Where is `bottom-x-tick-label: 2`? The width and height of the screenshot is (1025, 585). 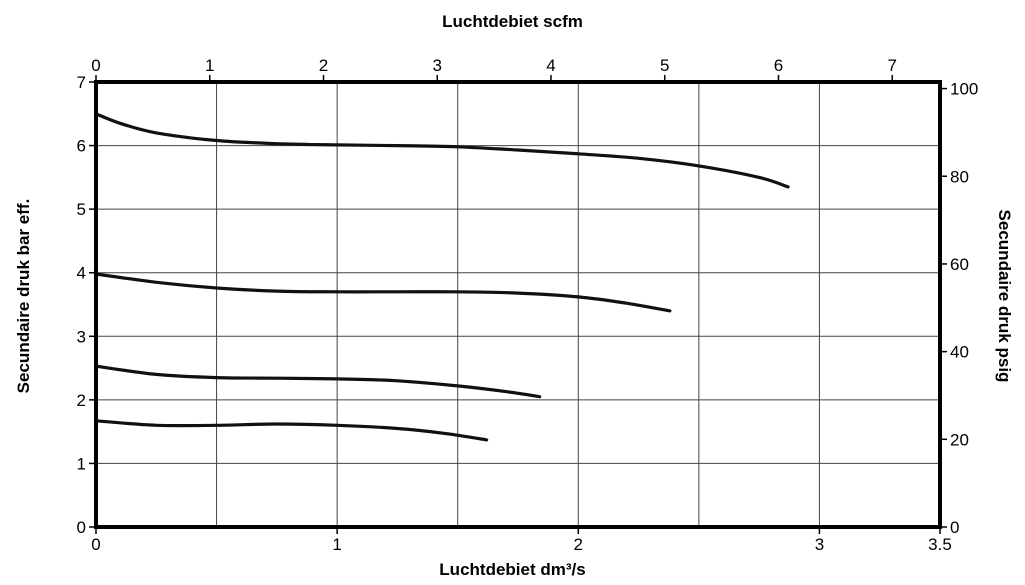
bottom-x-tick-label: 2 is located at coordinates (578, 544).